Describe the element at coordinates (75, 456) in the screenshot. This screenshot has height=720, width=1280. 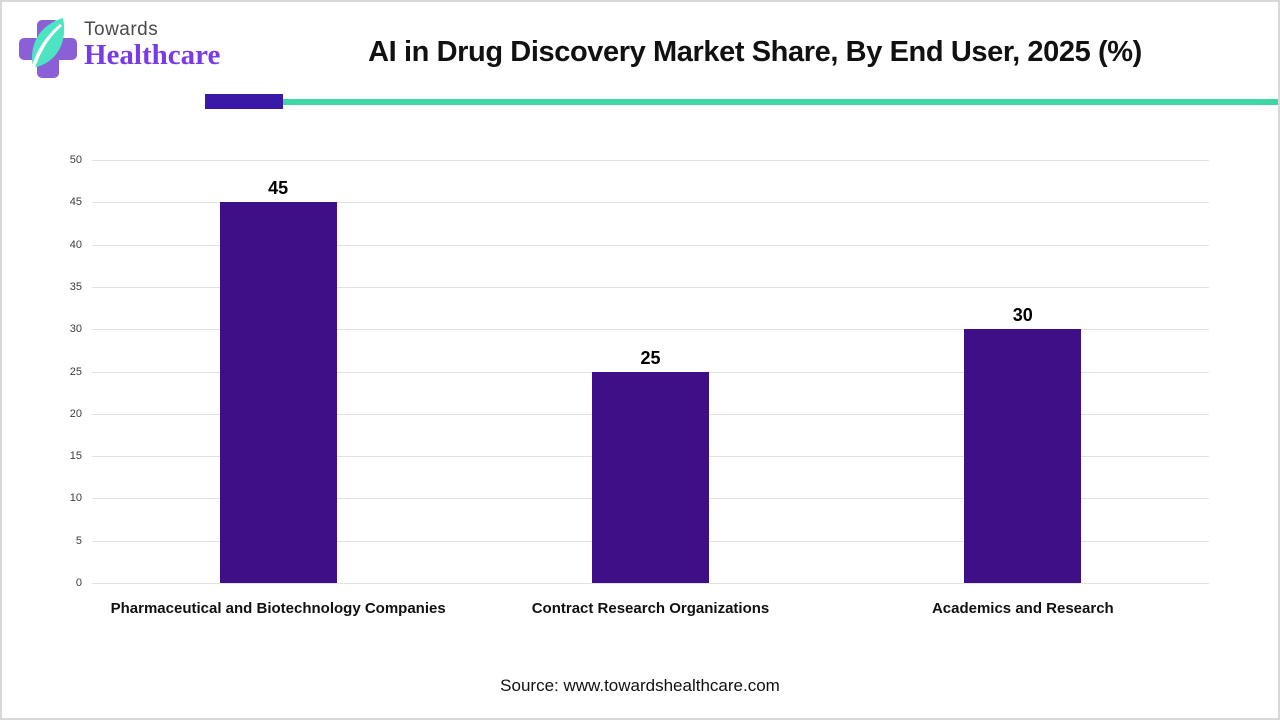
I see `y-axis-tick-label: 15` at that location.